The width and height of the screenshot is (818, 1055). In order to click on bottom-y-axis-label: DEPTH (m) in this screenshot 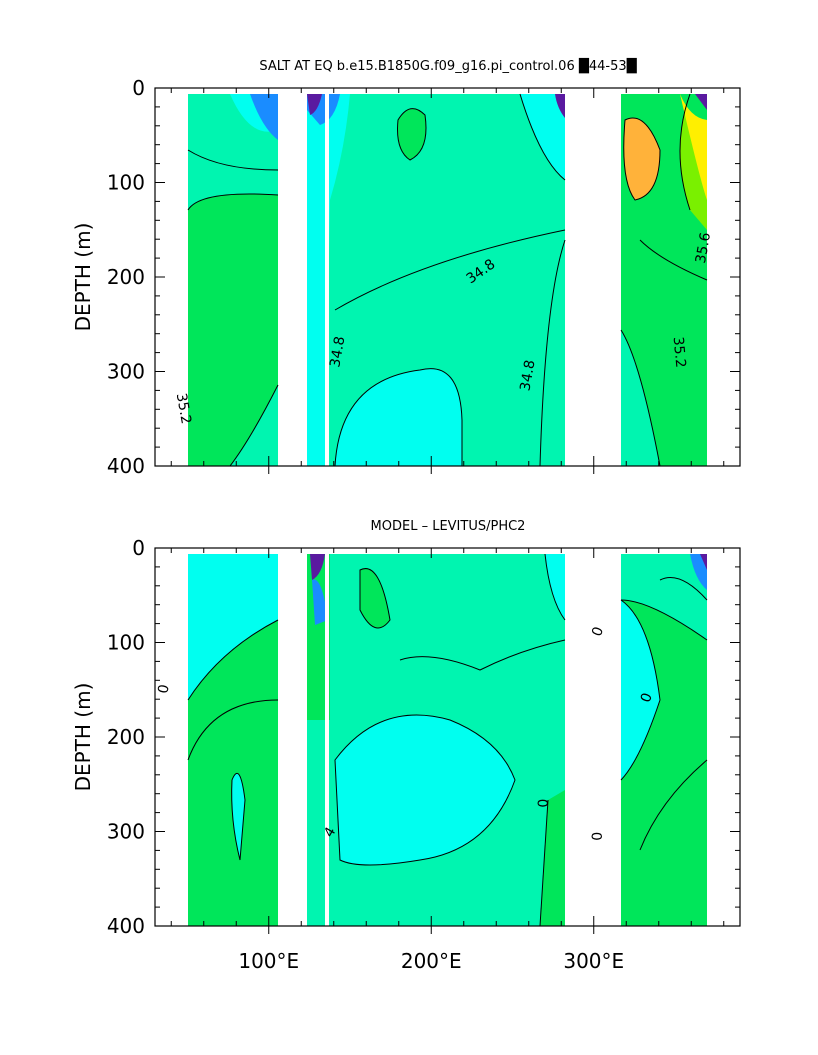, I will do `click(83, 737)`.